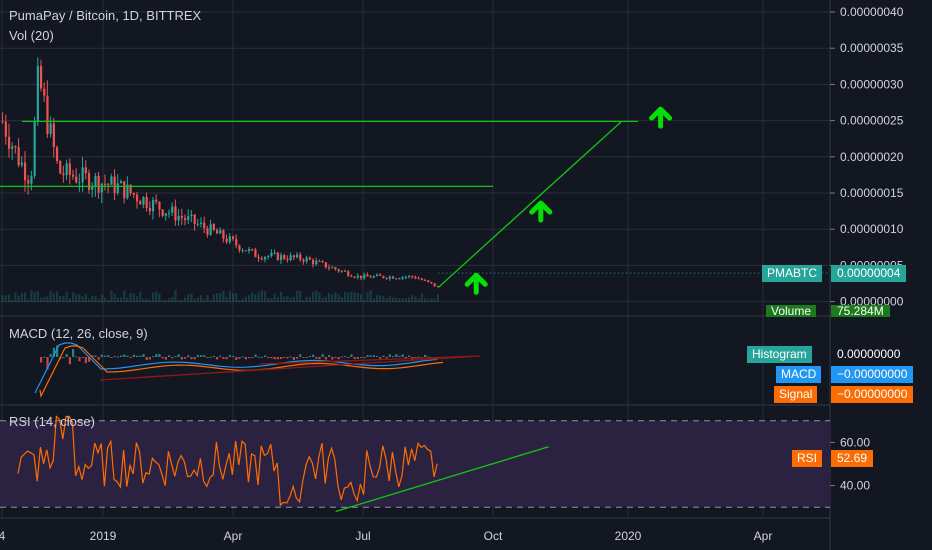 The width and height of the screenshot is (932, 550). Describe the element at coordinates (442, 479) in the screenshot. I see `rsi-support-trend-line` at that location.